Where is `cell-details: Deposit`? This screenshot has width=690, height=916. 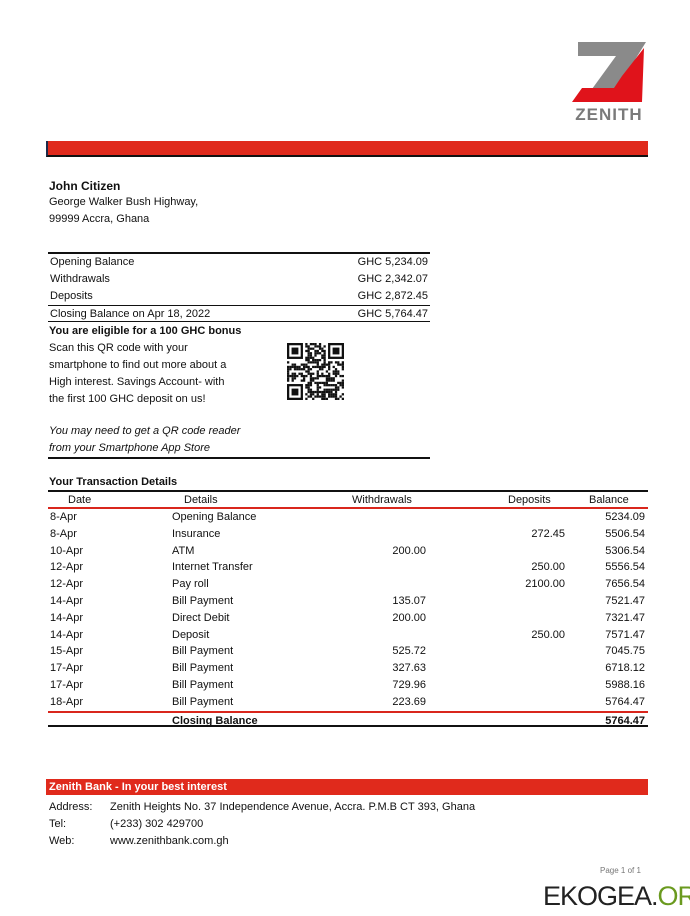 cell-details: Deposit is located at coordinates (191, 634).